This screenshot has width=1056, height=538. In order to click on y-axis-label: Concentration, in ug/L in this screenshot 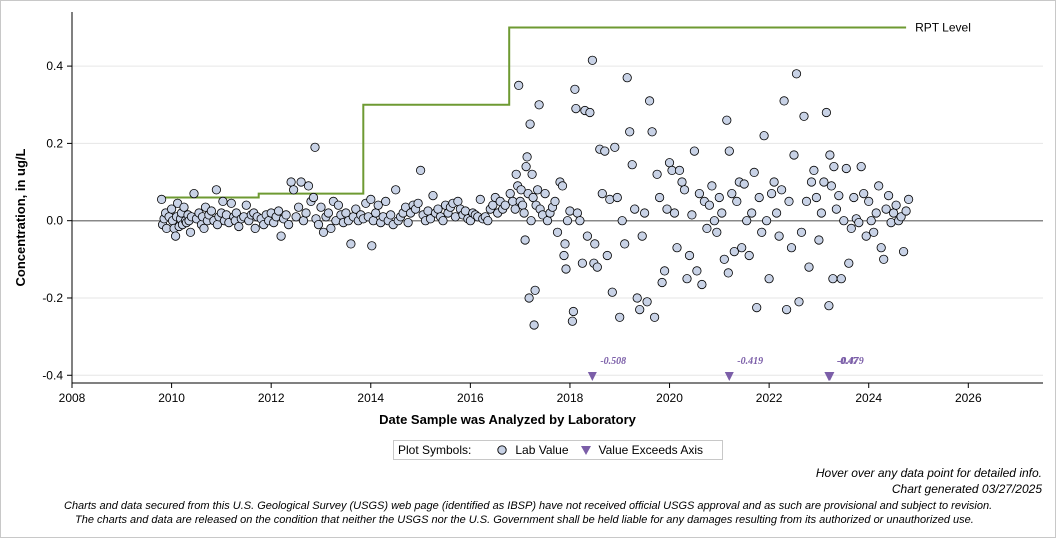, I will do `click(20, 217)`.